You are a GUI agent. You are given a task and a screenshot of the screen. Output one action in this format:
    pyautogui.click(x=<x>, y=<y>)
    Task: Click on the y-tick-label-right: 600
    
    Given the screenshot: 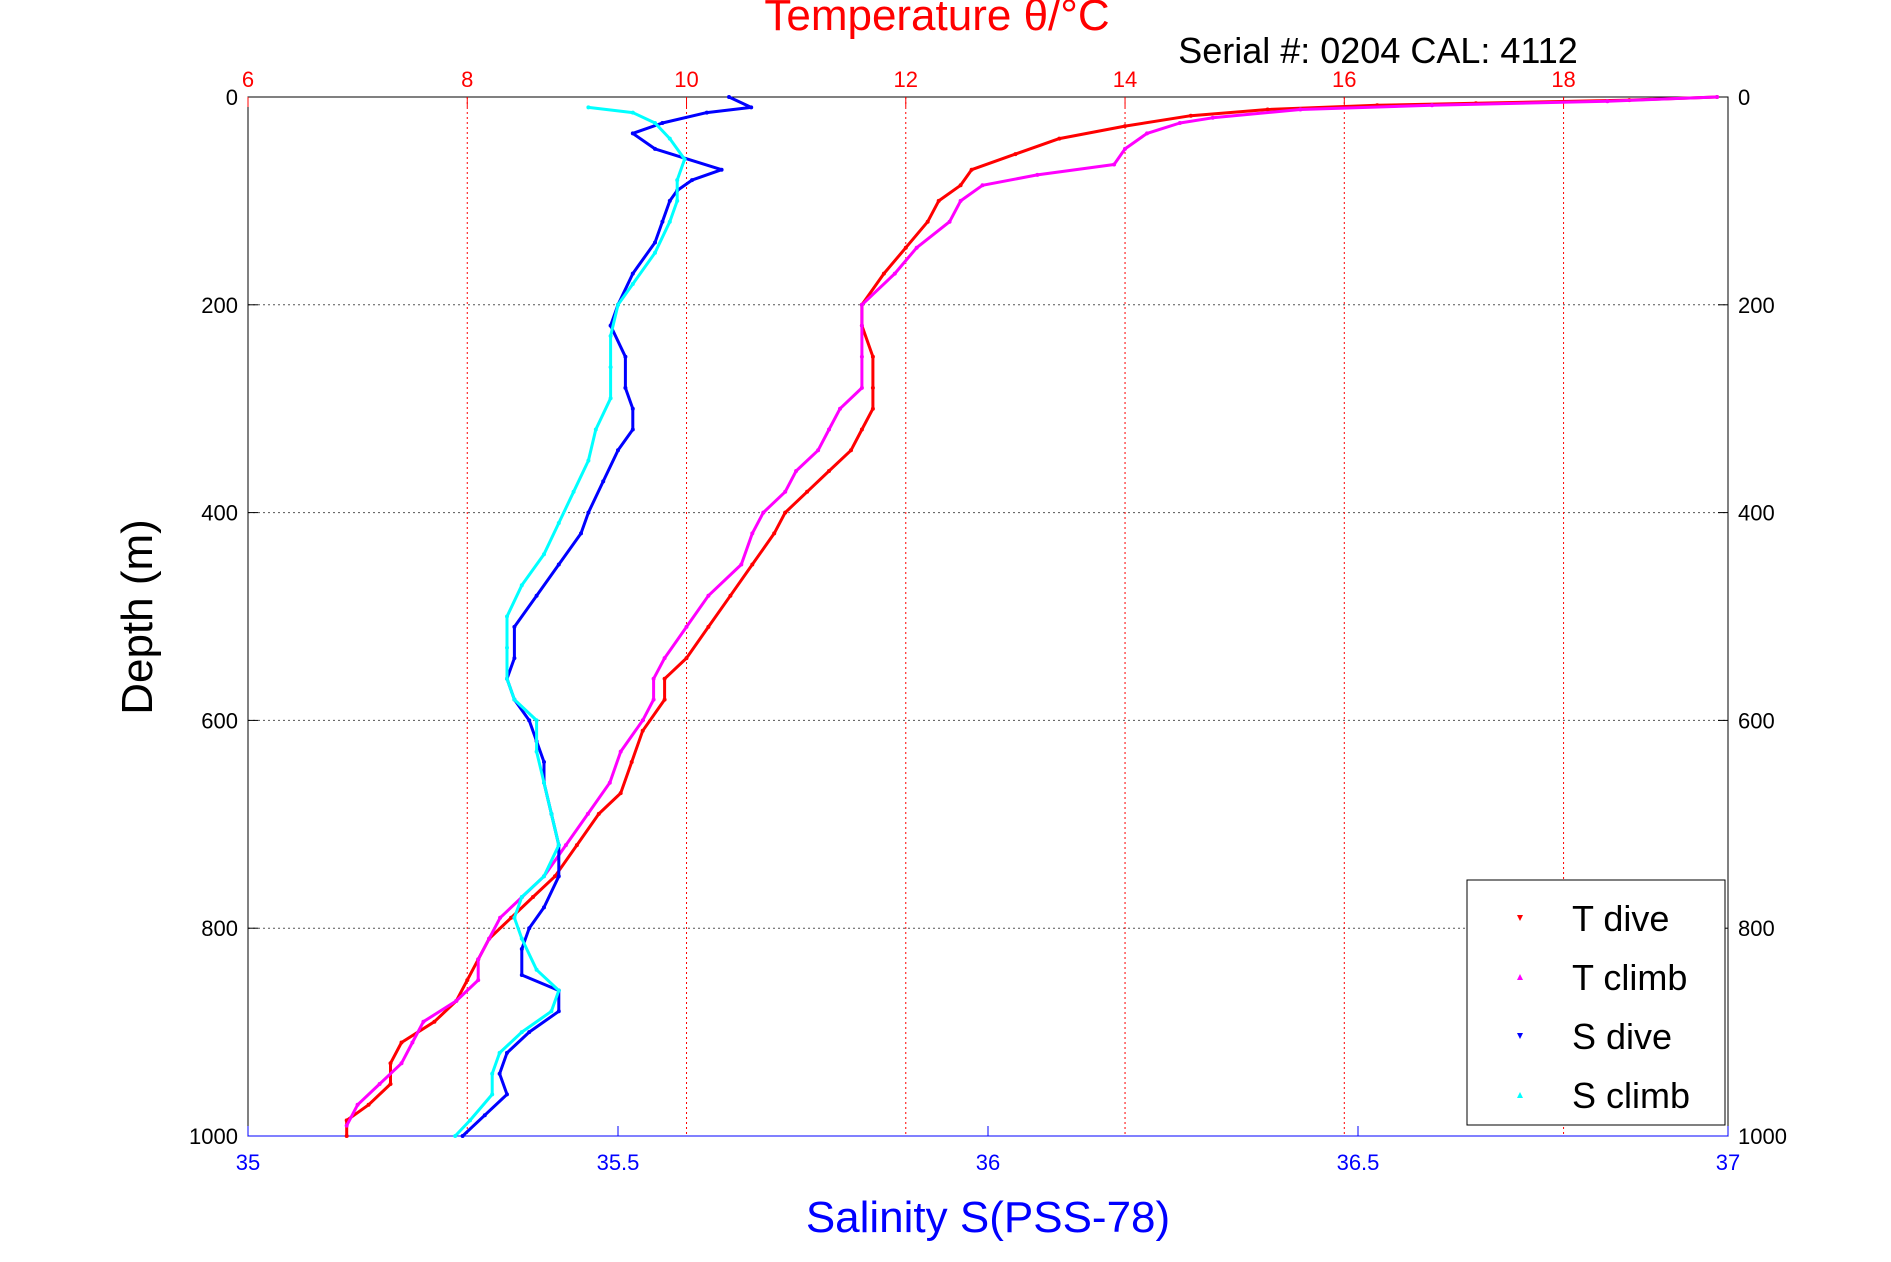 What is the action you would take?
    pyautogui.click(x=1756, y=720)
    